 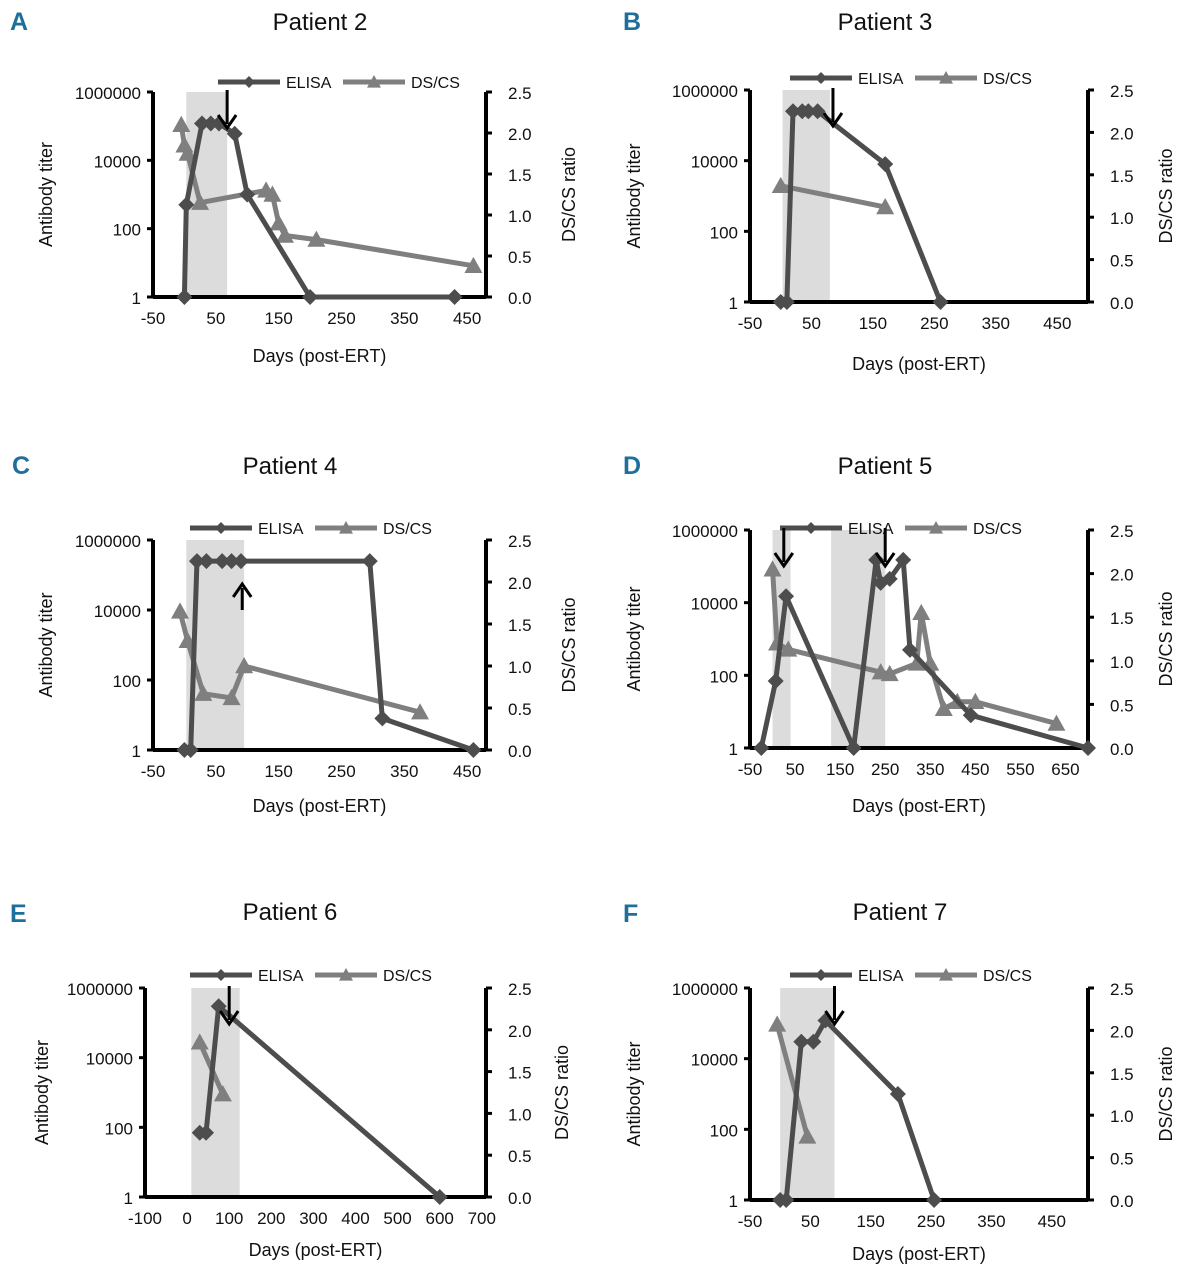 I want to click on chart-title: Patient 5, so click(x=885, y=466).